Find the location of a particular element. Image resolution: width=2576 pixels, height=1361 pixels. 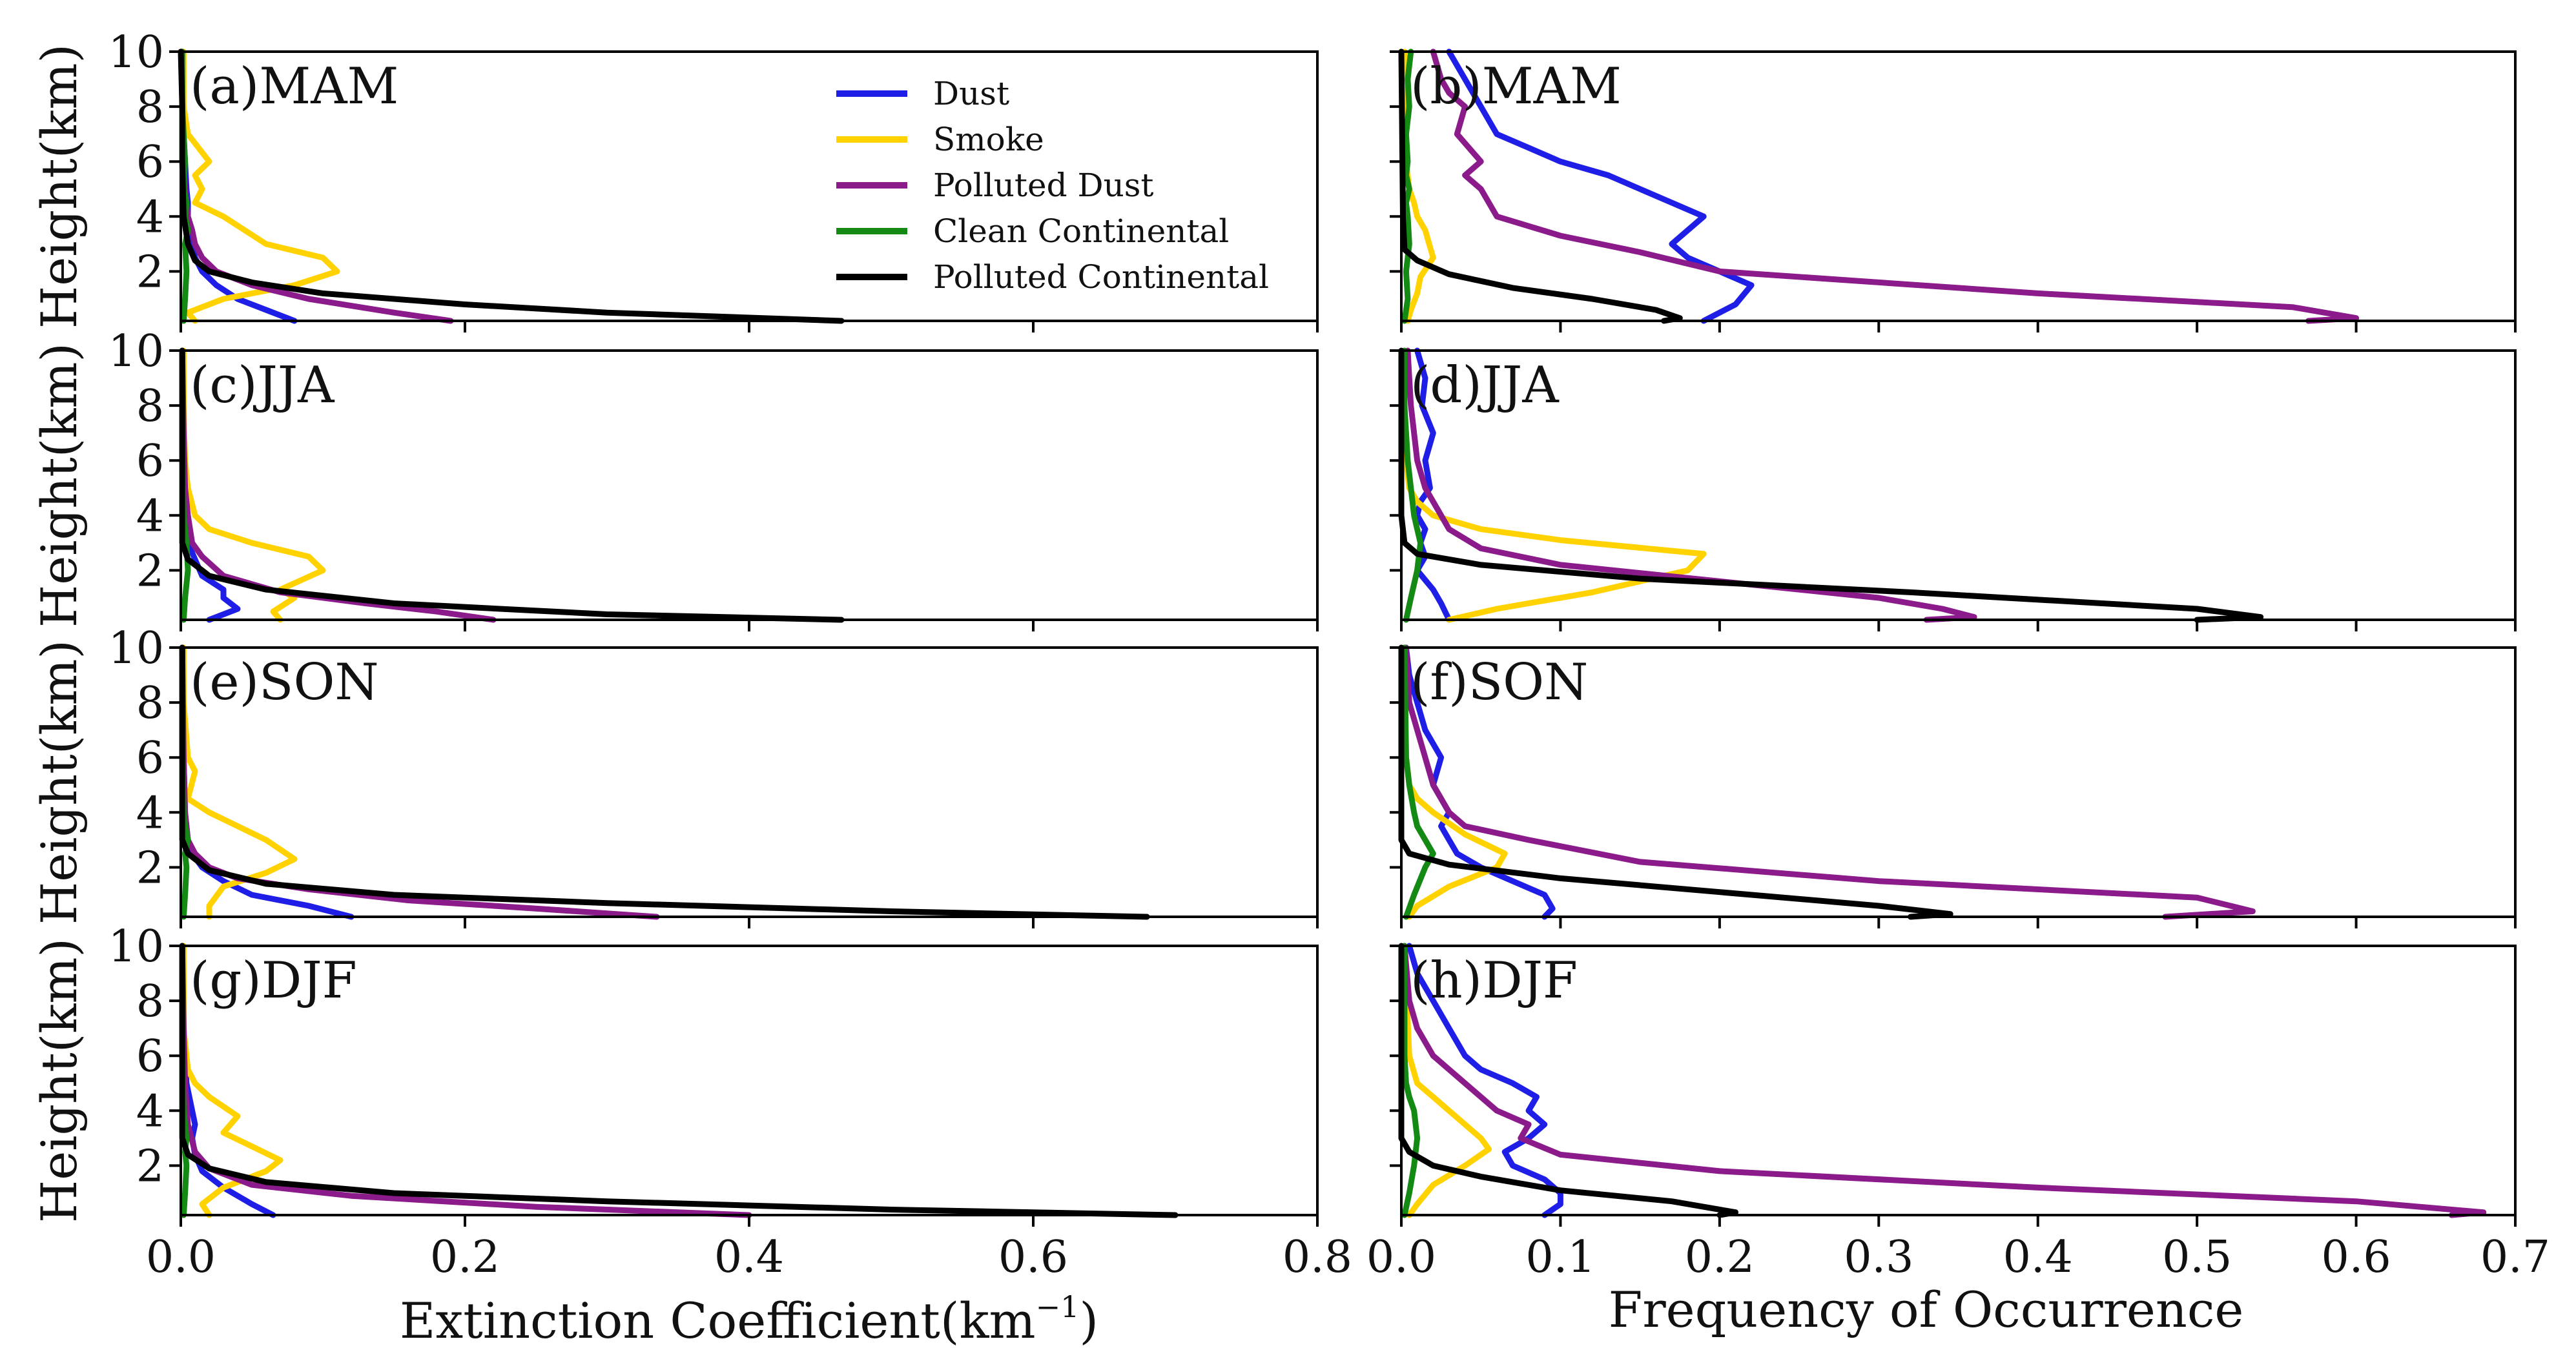

panel-f: (f)SON is located at coordinates (1953, 786).